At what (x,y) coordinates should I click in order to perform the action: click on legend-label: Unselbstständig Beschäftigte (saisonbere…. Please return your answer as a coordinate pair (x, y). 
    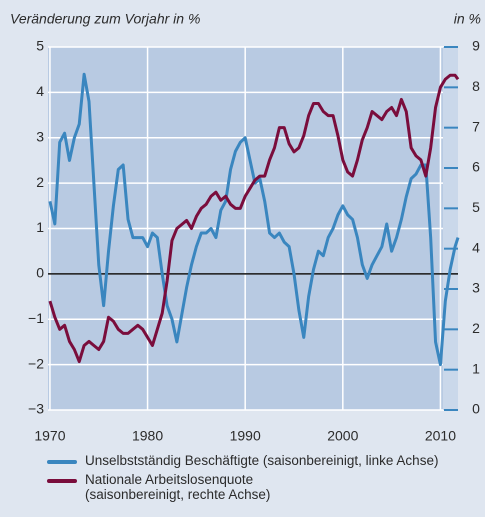
    Looking at the image, I should click on (262, 460).